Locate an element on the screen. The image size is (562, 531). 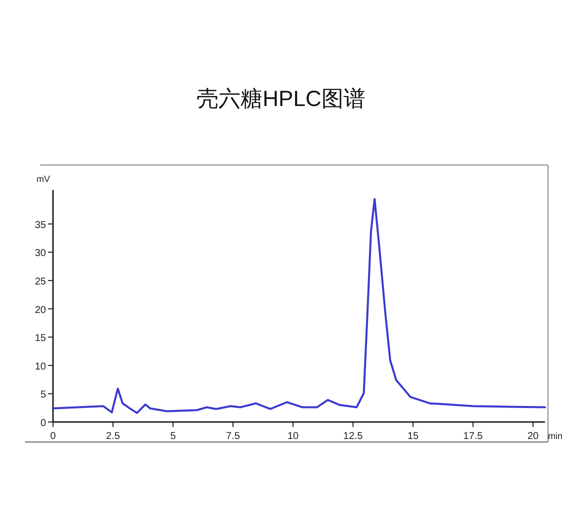
y-tick-label: 10 is located at coordinates (40, 366).